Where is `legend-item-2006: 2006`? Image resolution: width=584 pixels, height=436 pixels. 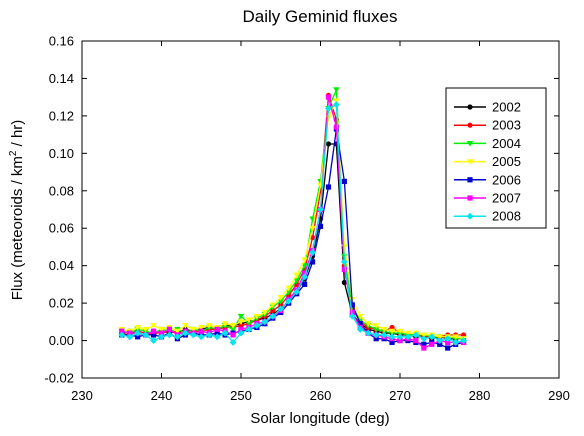 legend-item-2006: 2006 is located at coordinates (487, 179).